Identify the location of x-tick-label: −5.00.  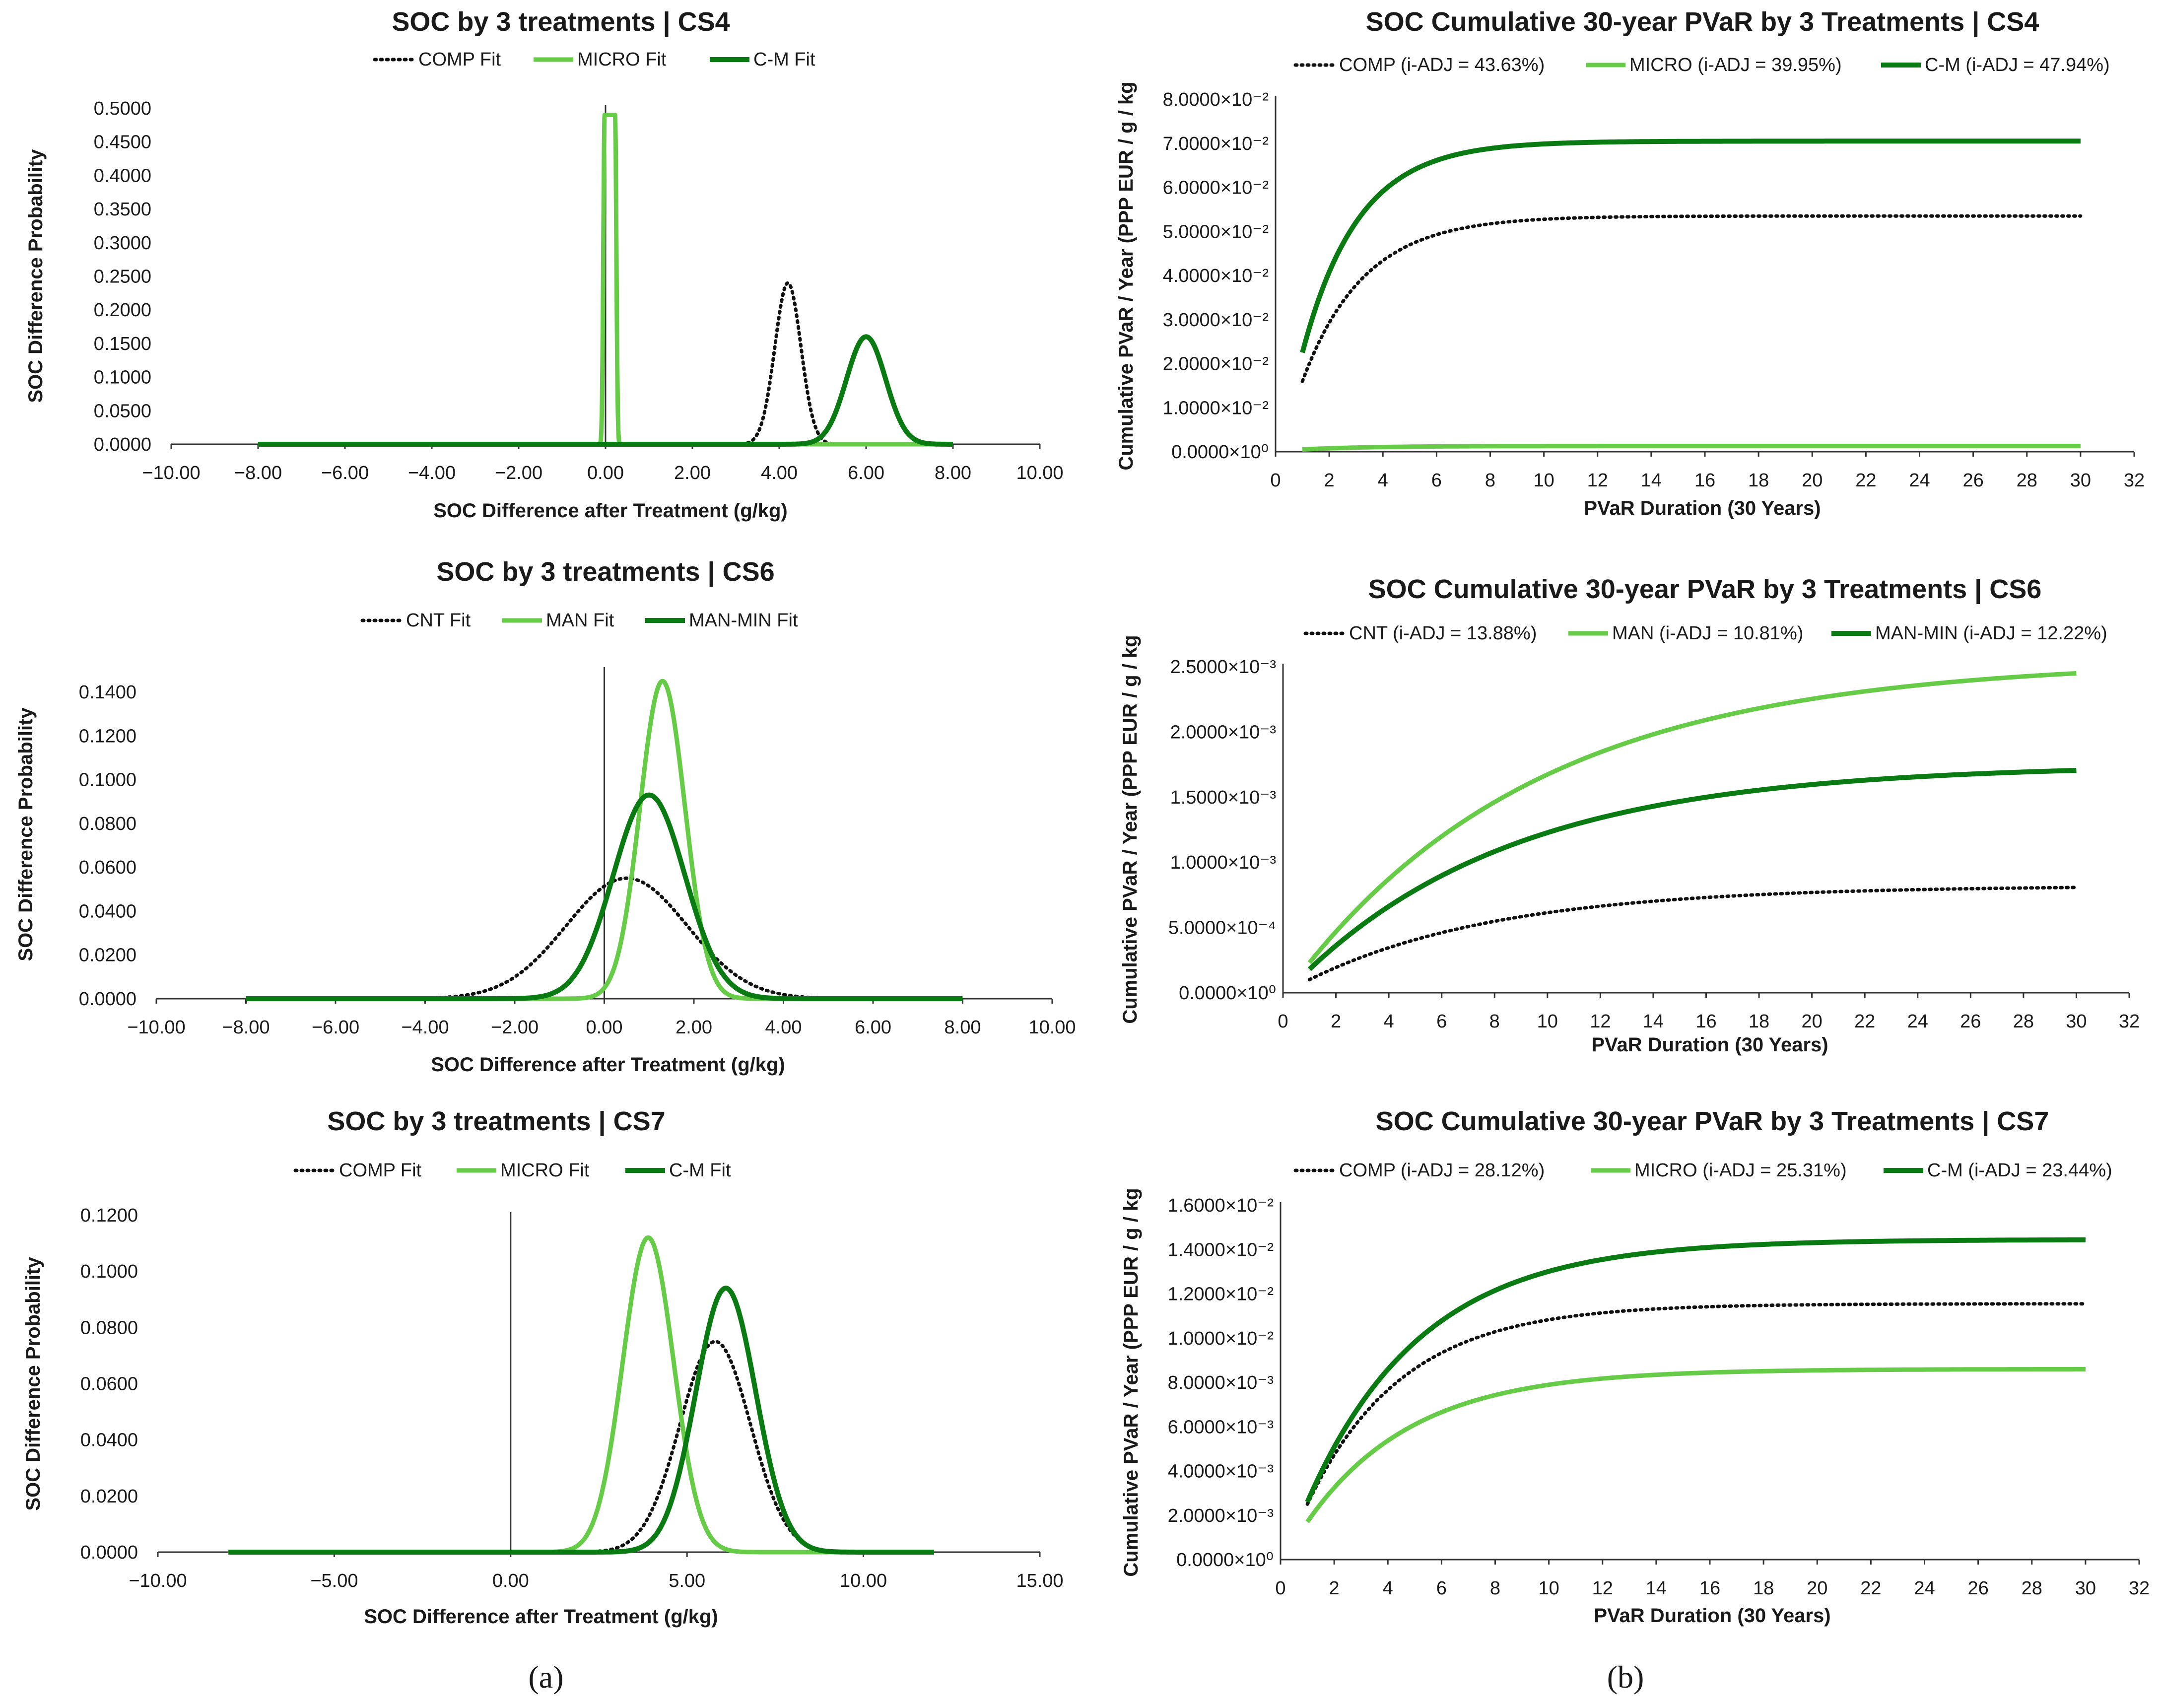
(334, 1581).